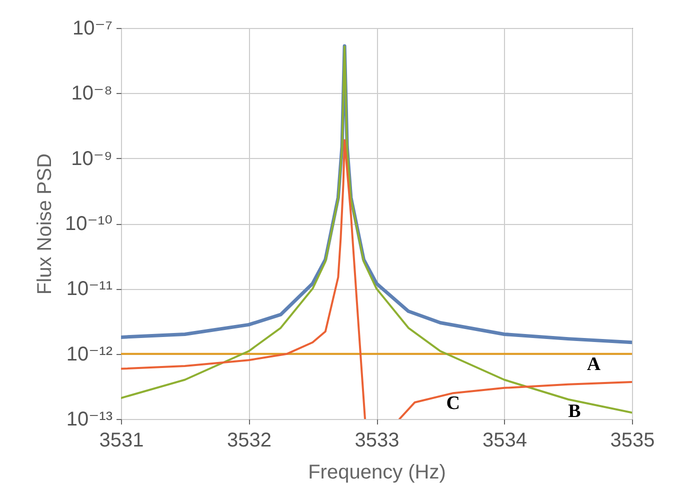  What do you see at coordinates (593, 364) in the screenshot?
I see `annotation: A` at bounding box center [593, 364].